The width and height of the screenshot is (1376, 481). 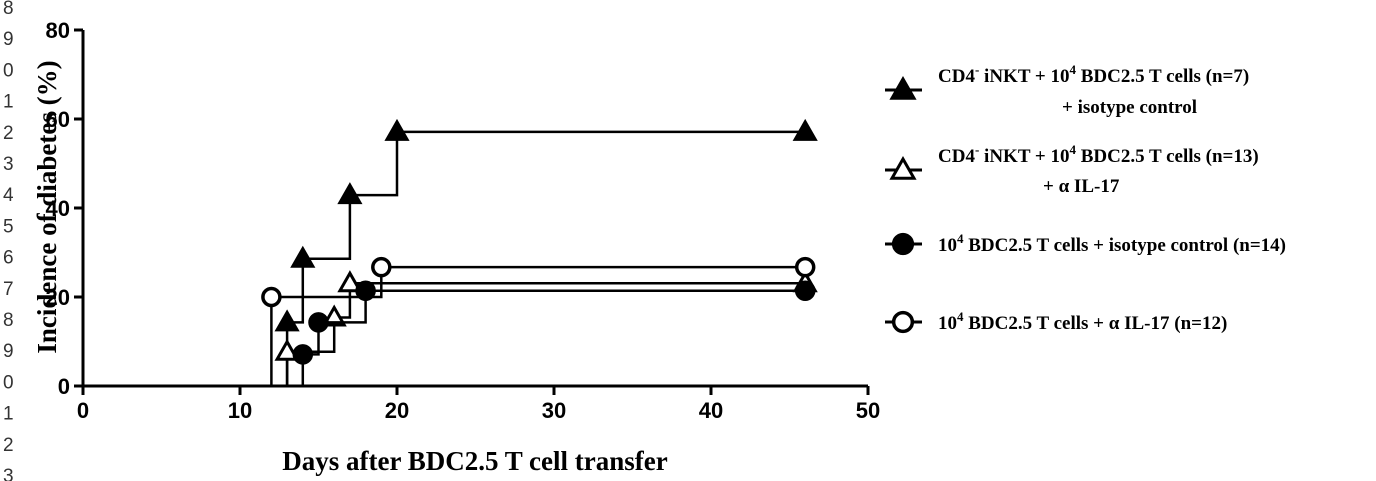 I want to click on x-tick-label: 0, so click(x=83, y=410).